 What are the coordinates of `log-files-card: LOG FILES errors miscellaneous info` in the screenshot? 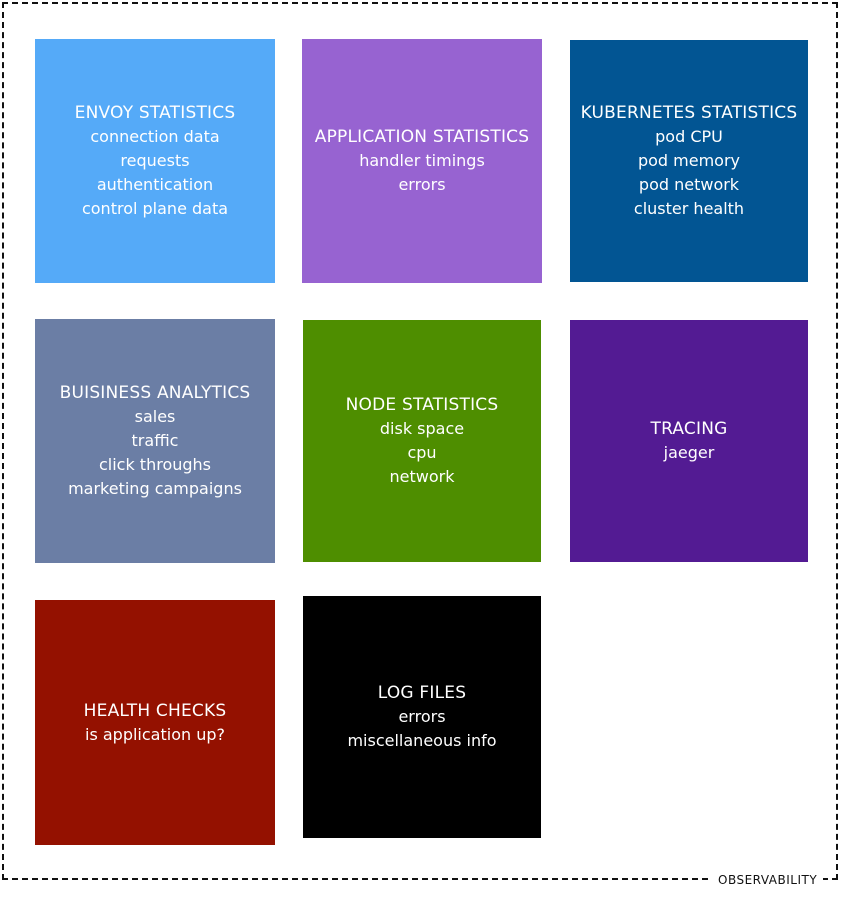 It's located at (422, 717).